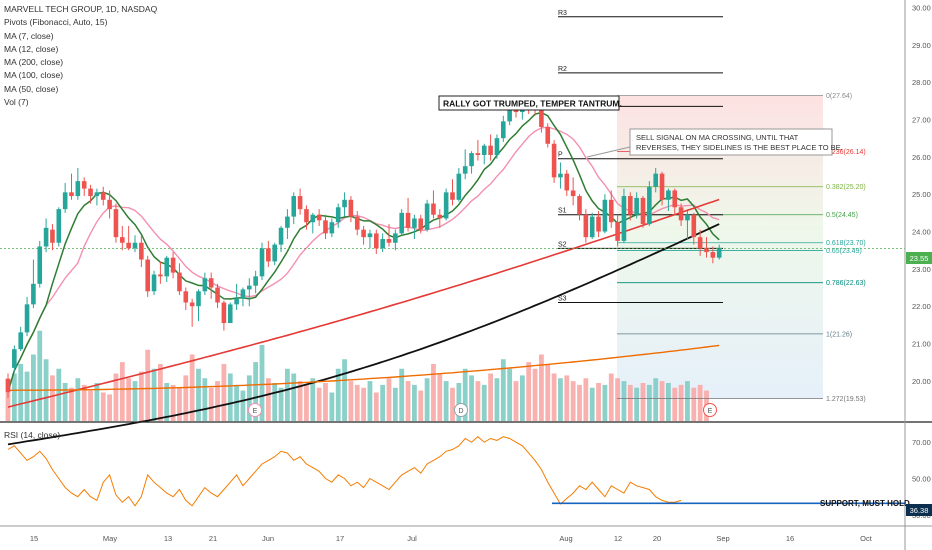 The height and width of the screenshot is (550, 932). What do you see at coordinates (532, 104) in the screenshot?
I see `rally-annotation: RALLY GOT TRUMPED, TEMPER TANTRUM.` at bounding box center [532, 104].